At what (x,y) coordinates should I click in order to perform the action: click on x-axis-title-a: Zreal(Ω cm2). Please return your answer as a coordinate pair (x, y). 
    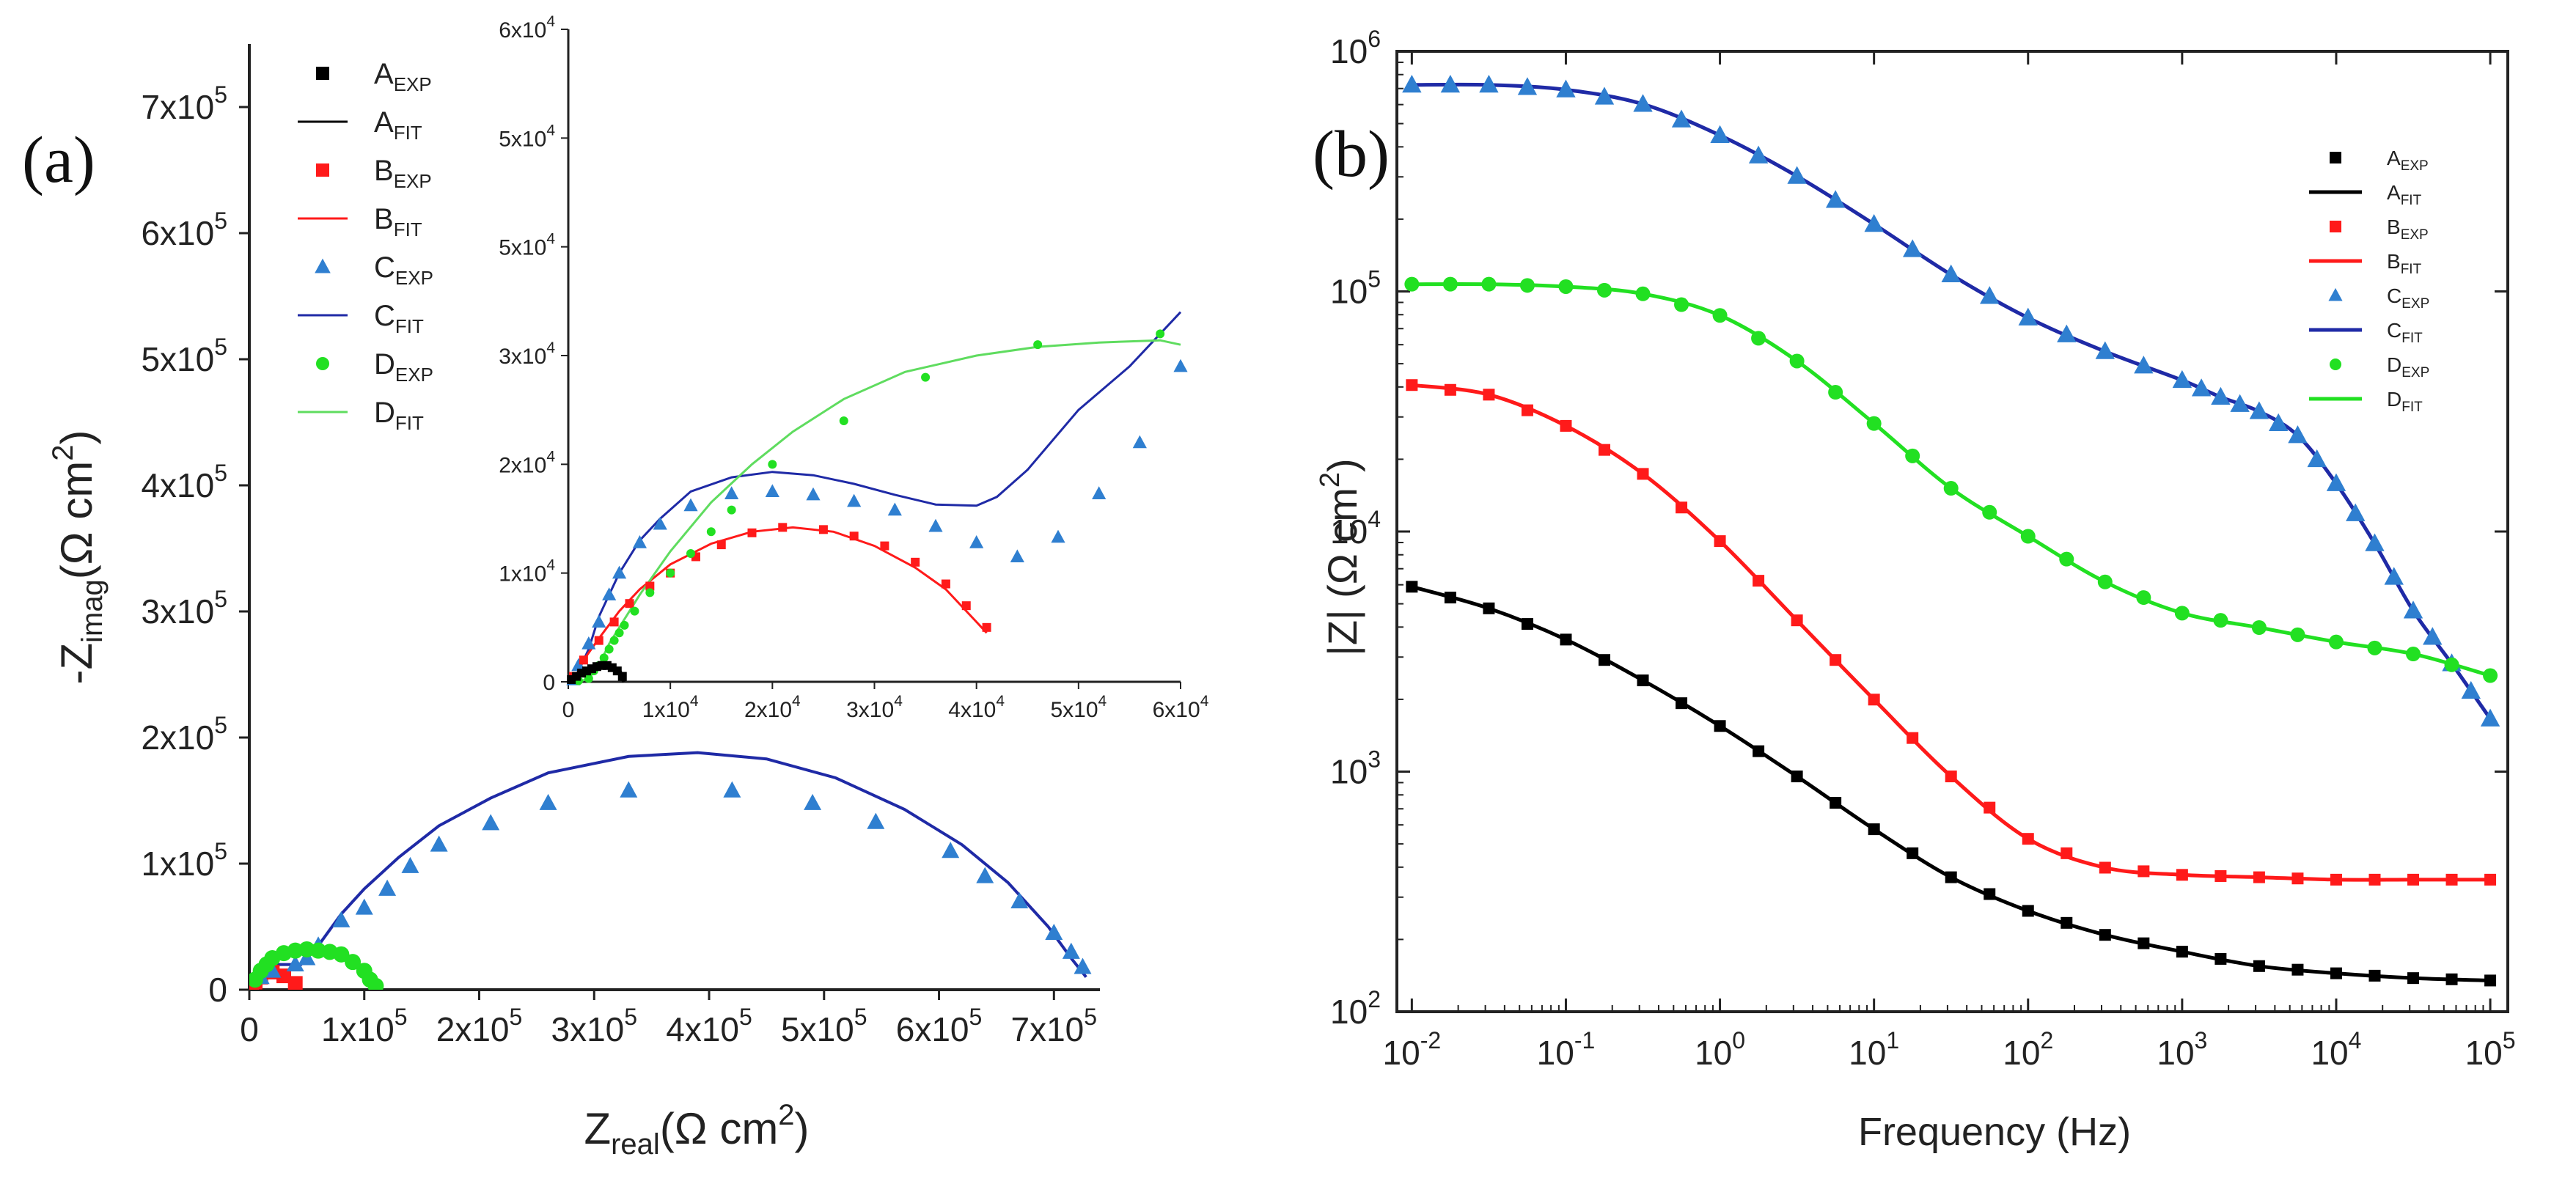
    Looking at the image, I should click on (697, 1130).